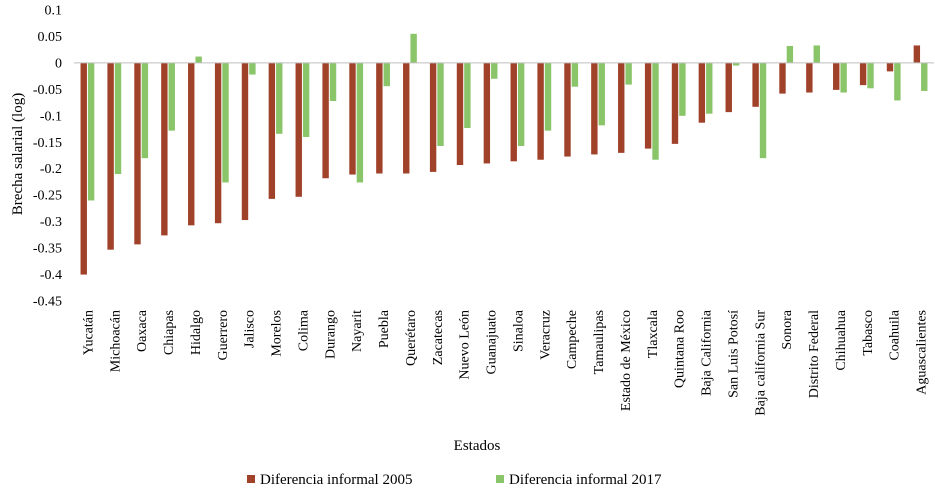  What do you see at coordinates (47, 143) in the screenshot?
I see `y-tick-label: -0.15` at bounding box center [47, 143].